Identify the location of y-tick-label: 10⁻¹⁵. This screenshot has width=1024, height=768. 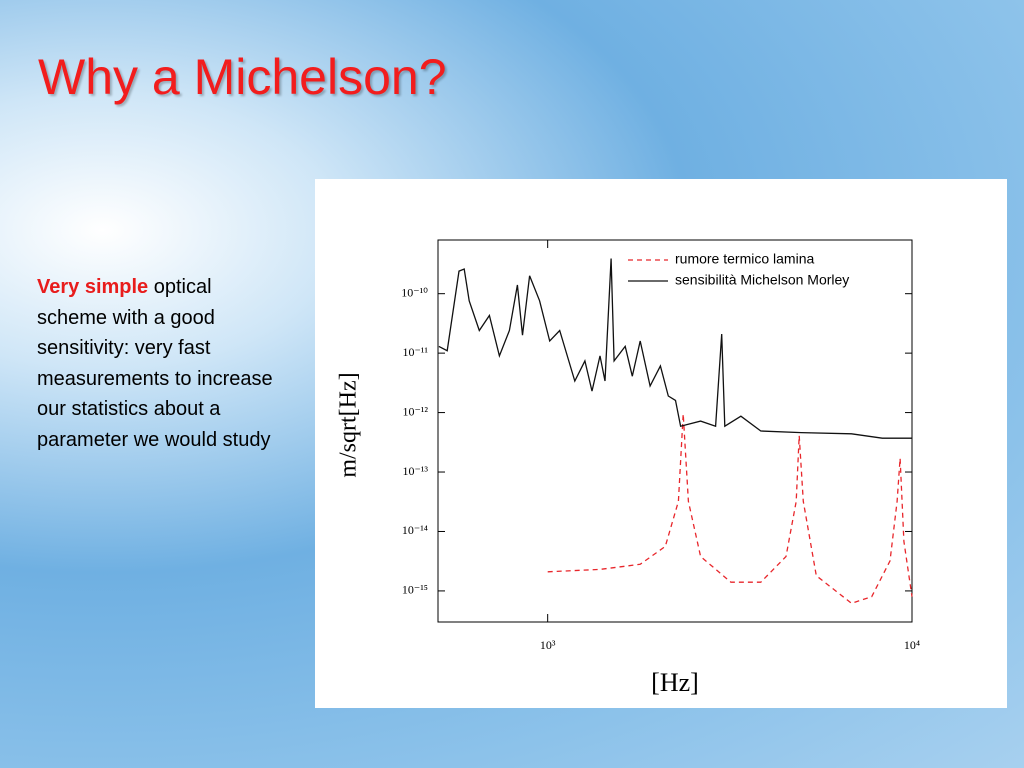
(415, 590).